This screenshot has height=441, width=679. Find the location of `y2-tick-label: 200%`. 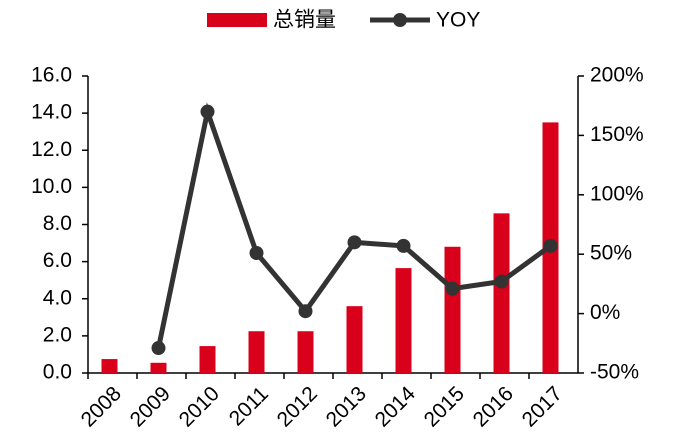

y2-tick-label: 200% is located at coordinates (617, 75).